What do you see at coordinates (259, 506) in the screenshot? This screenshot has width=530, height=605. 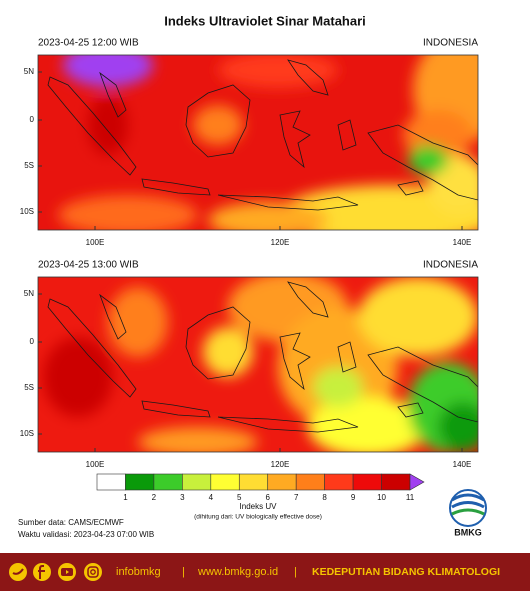 I see `colorbar-title: Indeks UV` at bounding box center [259, 506].